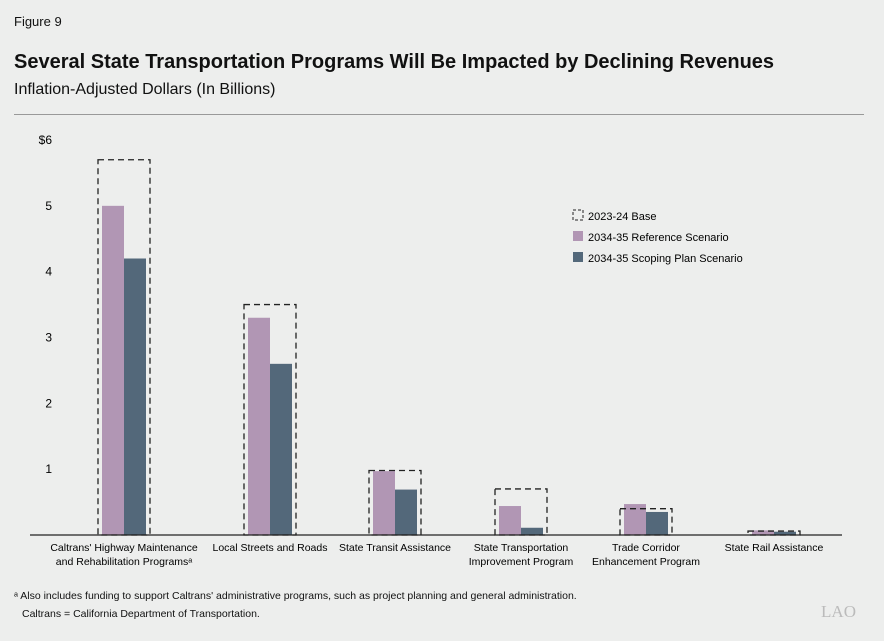  Describe the element at coordinates (622, 217) in the screenshot. I see `legend-label: 2023-24 Base` at that location.